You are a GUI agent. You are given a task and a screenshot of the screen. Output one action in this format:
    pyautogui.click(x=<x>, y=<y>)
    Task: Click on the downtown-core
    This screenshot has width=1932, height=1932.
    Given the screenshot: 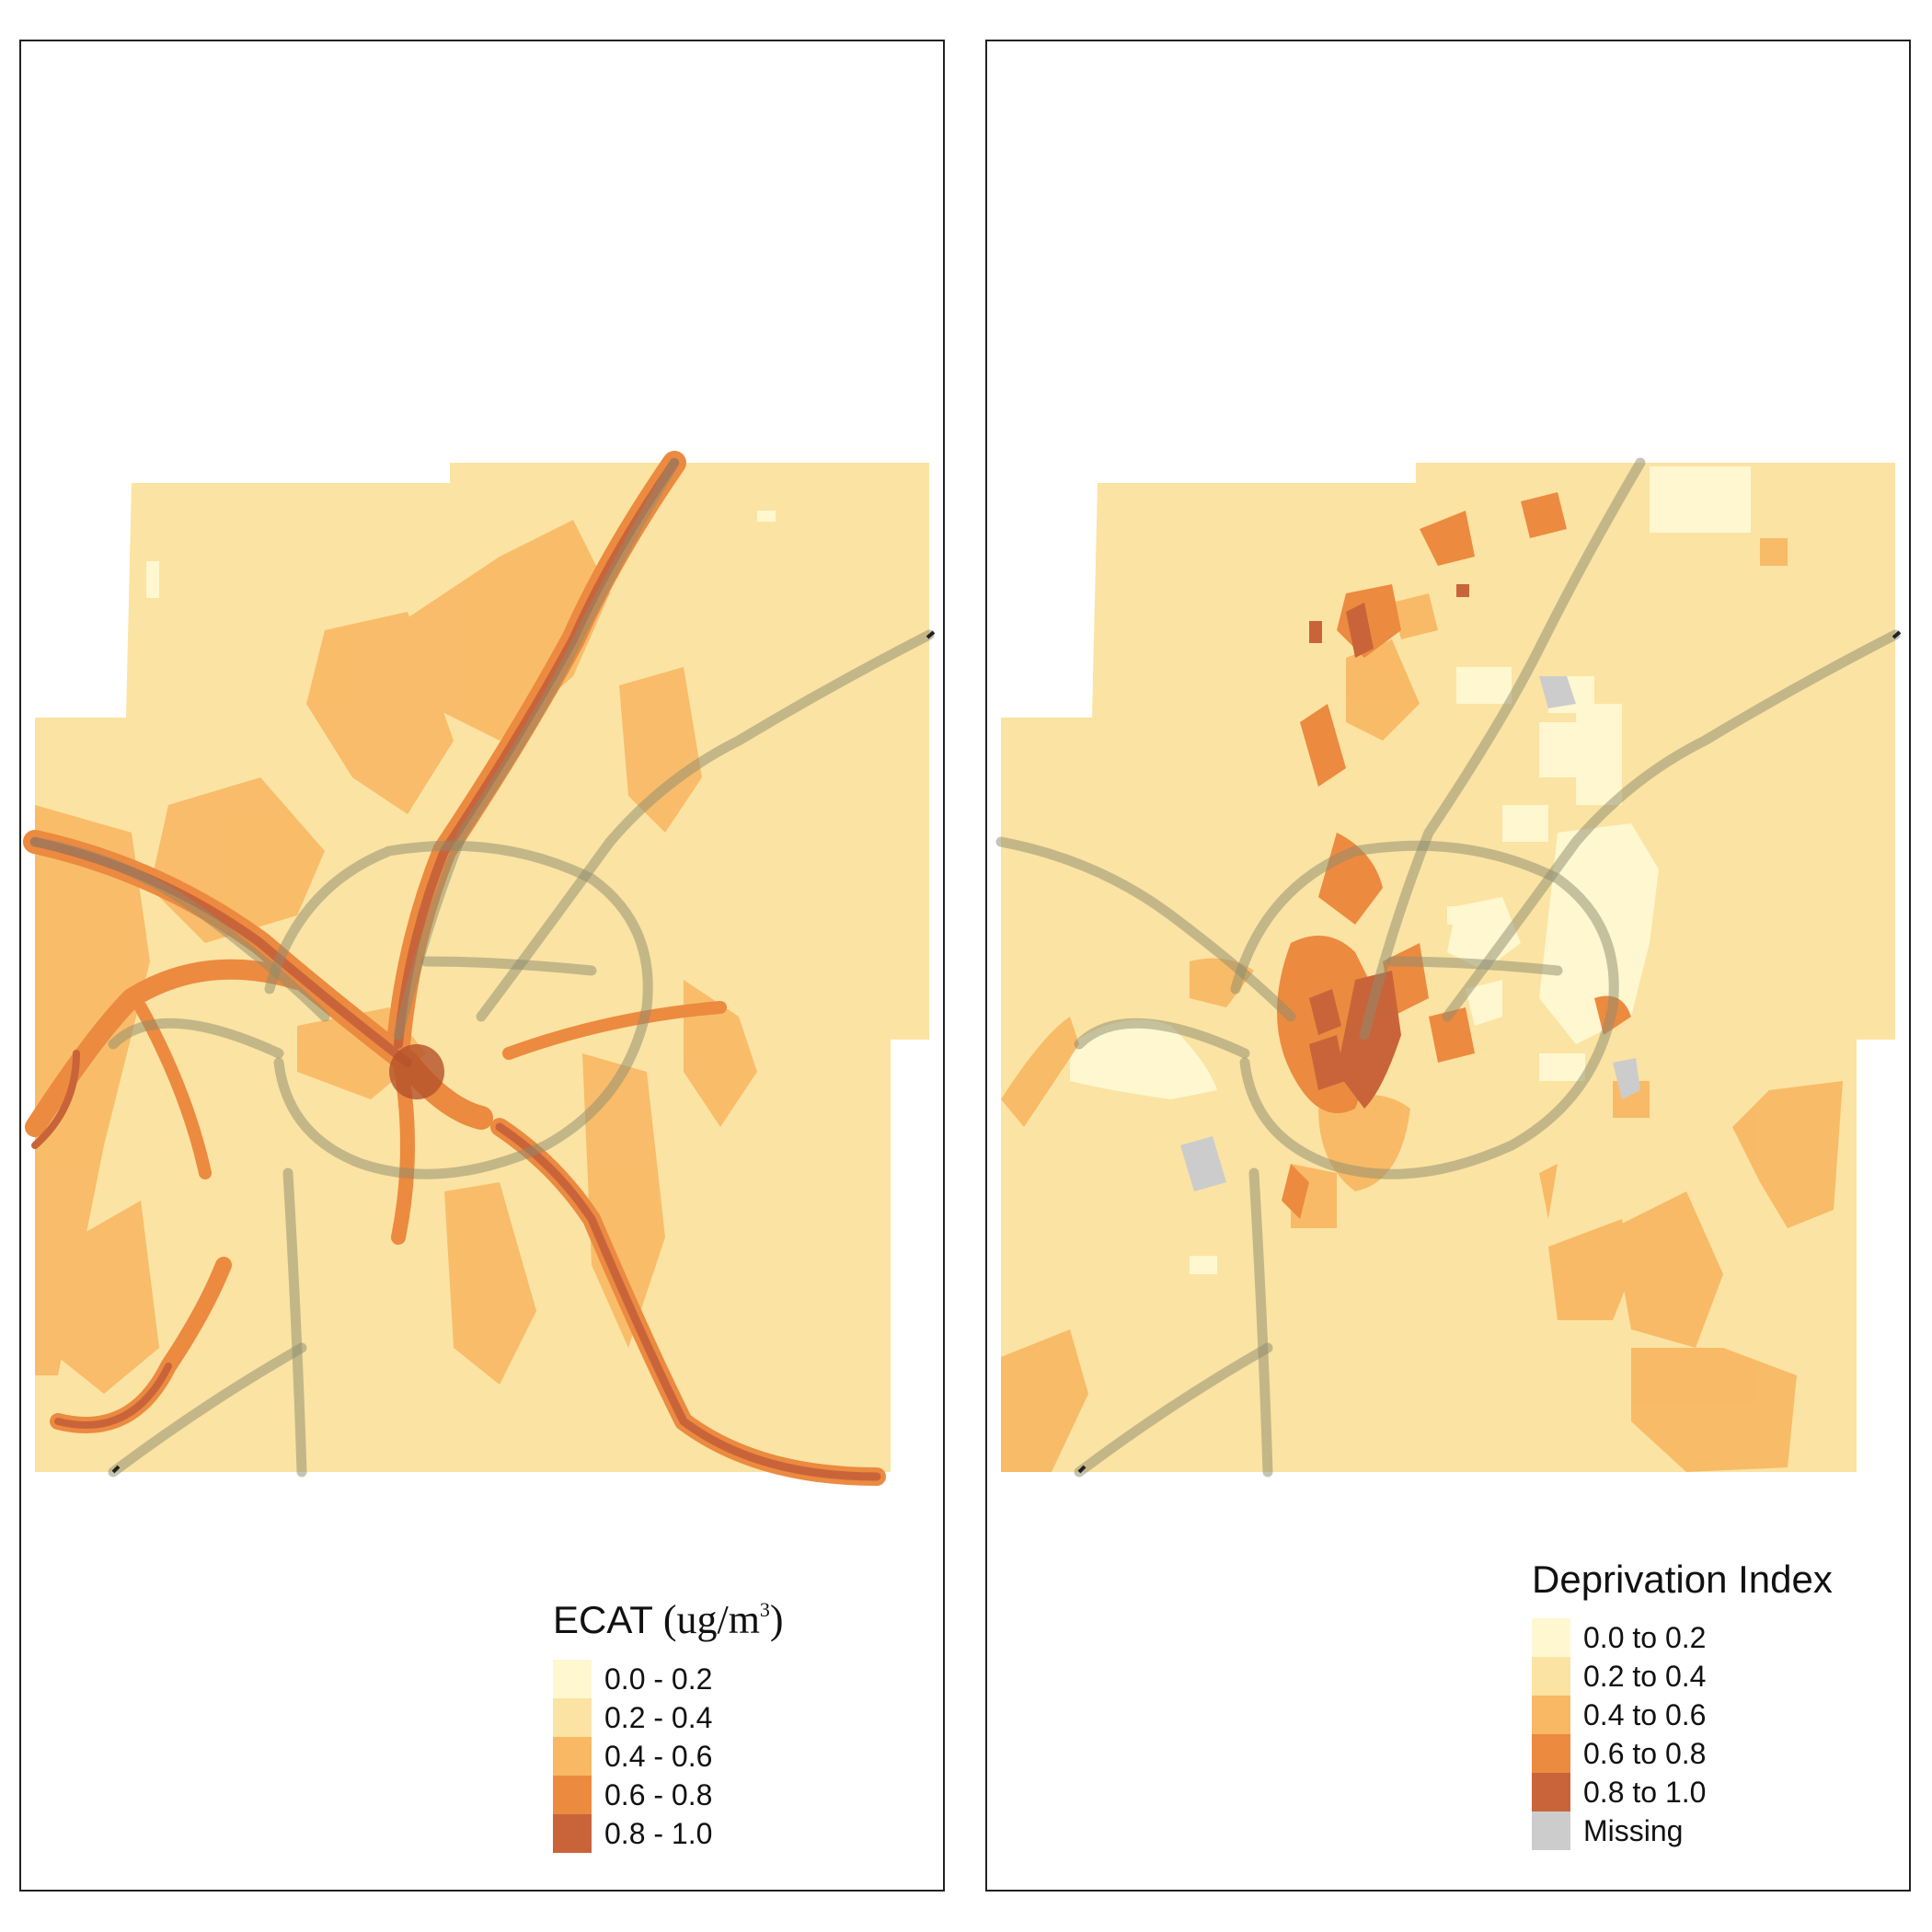 What is the action you would take?
    pyautogui.click(x=416, y=1071)
    